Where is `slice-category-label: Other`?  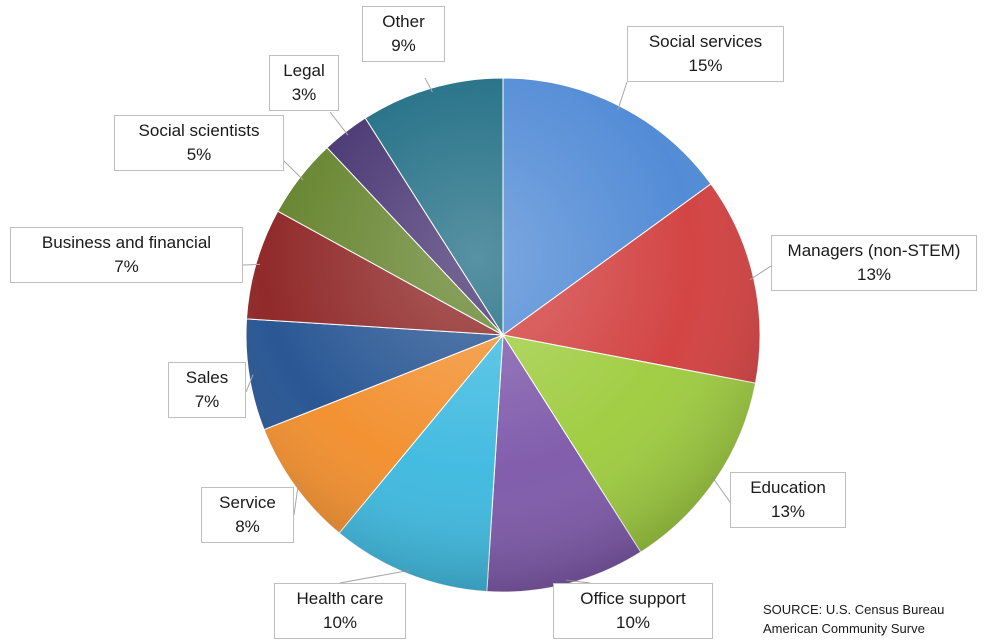 slice-category-label: Other is located at coordinates (403, 21).